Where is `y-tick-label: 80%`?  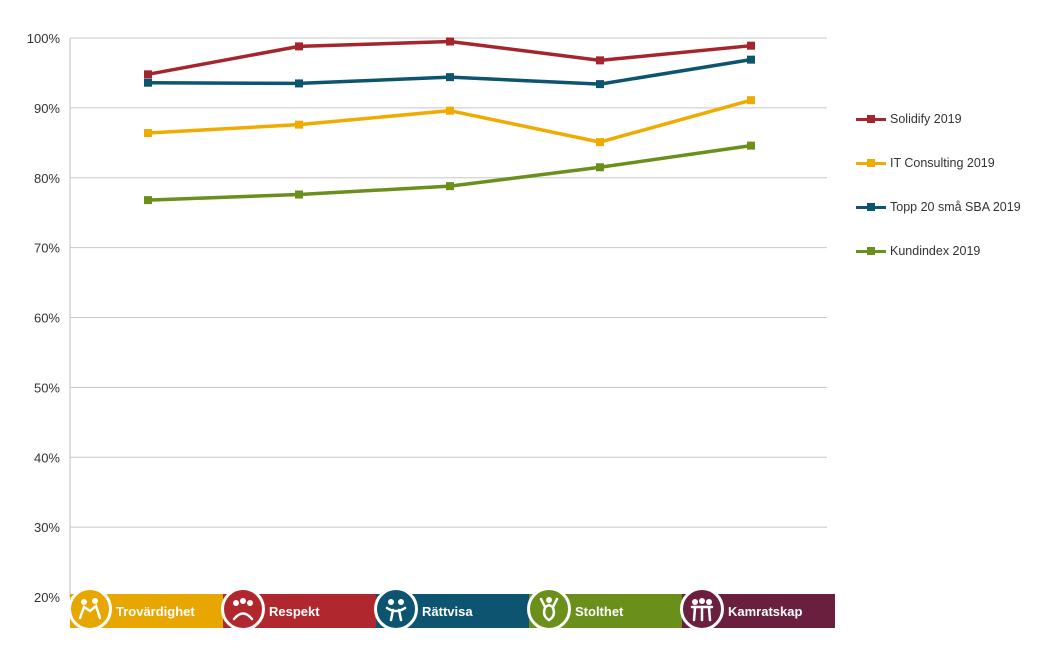
y-tick-label: 80% is located at coordinates (47, 178).